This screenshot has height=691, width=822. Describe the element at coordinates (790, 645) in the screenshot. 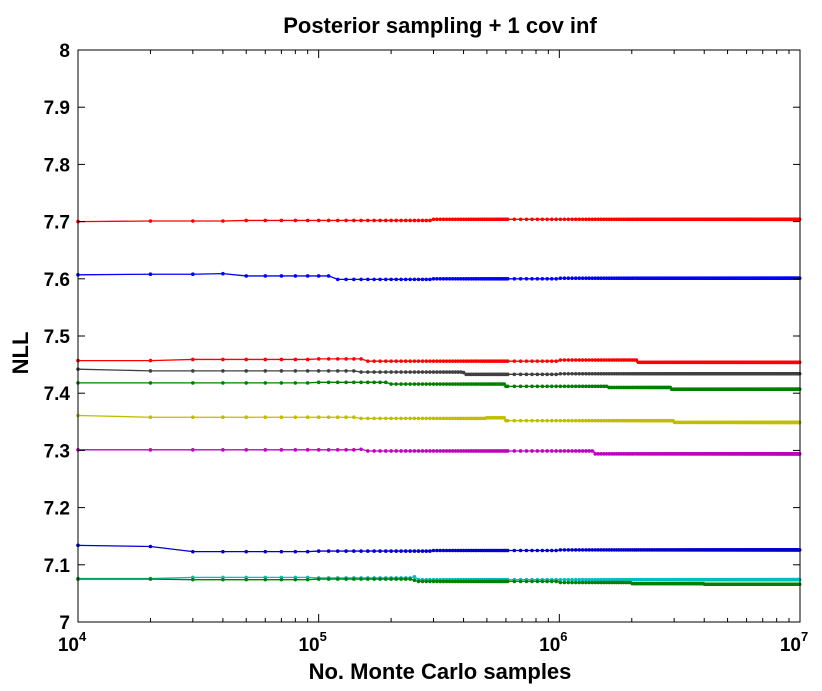

I see `x-tick-base: 10` at that location.